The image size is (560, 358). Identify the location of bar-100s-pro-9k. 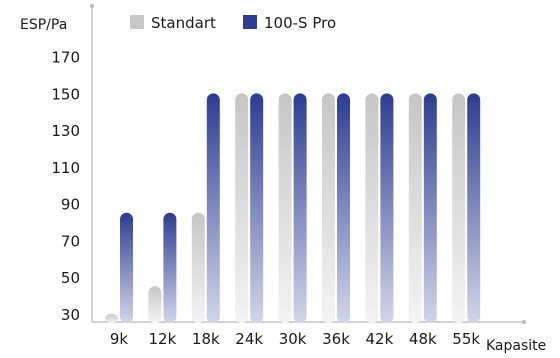
(126, 267).